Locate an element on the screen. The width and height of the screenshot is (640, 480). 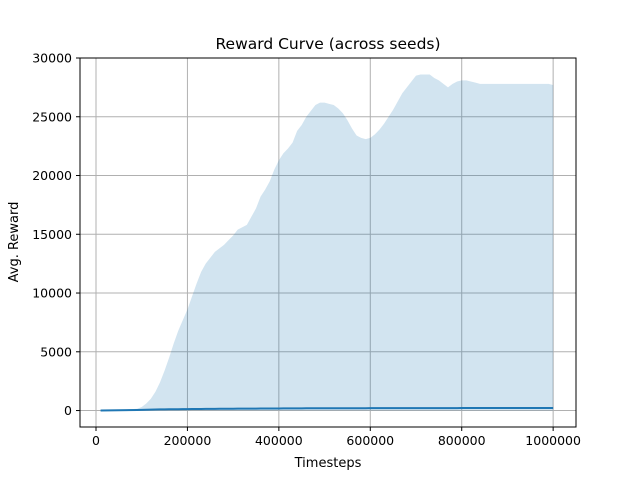
y-tick-label: 0 is located at coordinates (68, 410).